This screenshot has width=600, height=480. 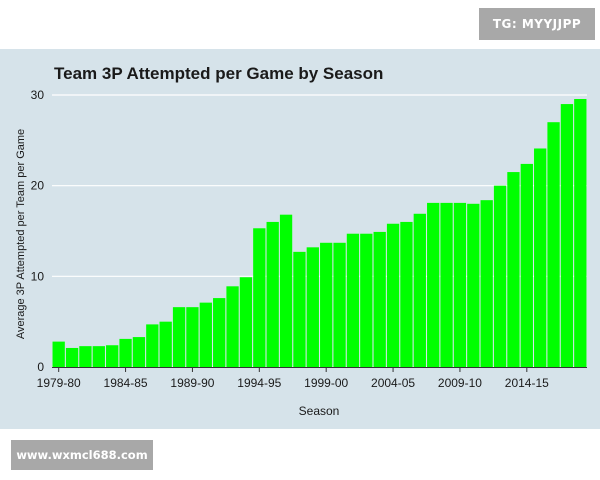 What do you see at coordinates (527, 383) in the screenshot?
I see `x-tick-label: 2014-15` at bounding box center [527, 383].